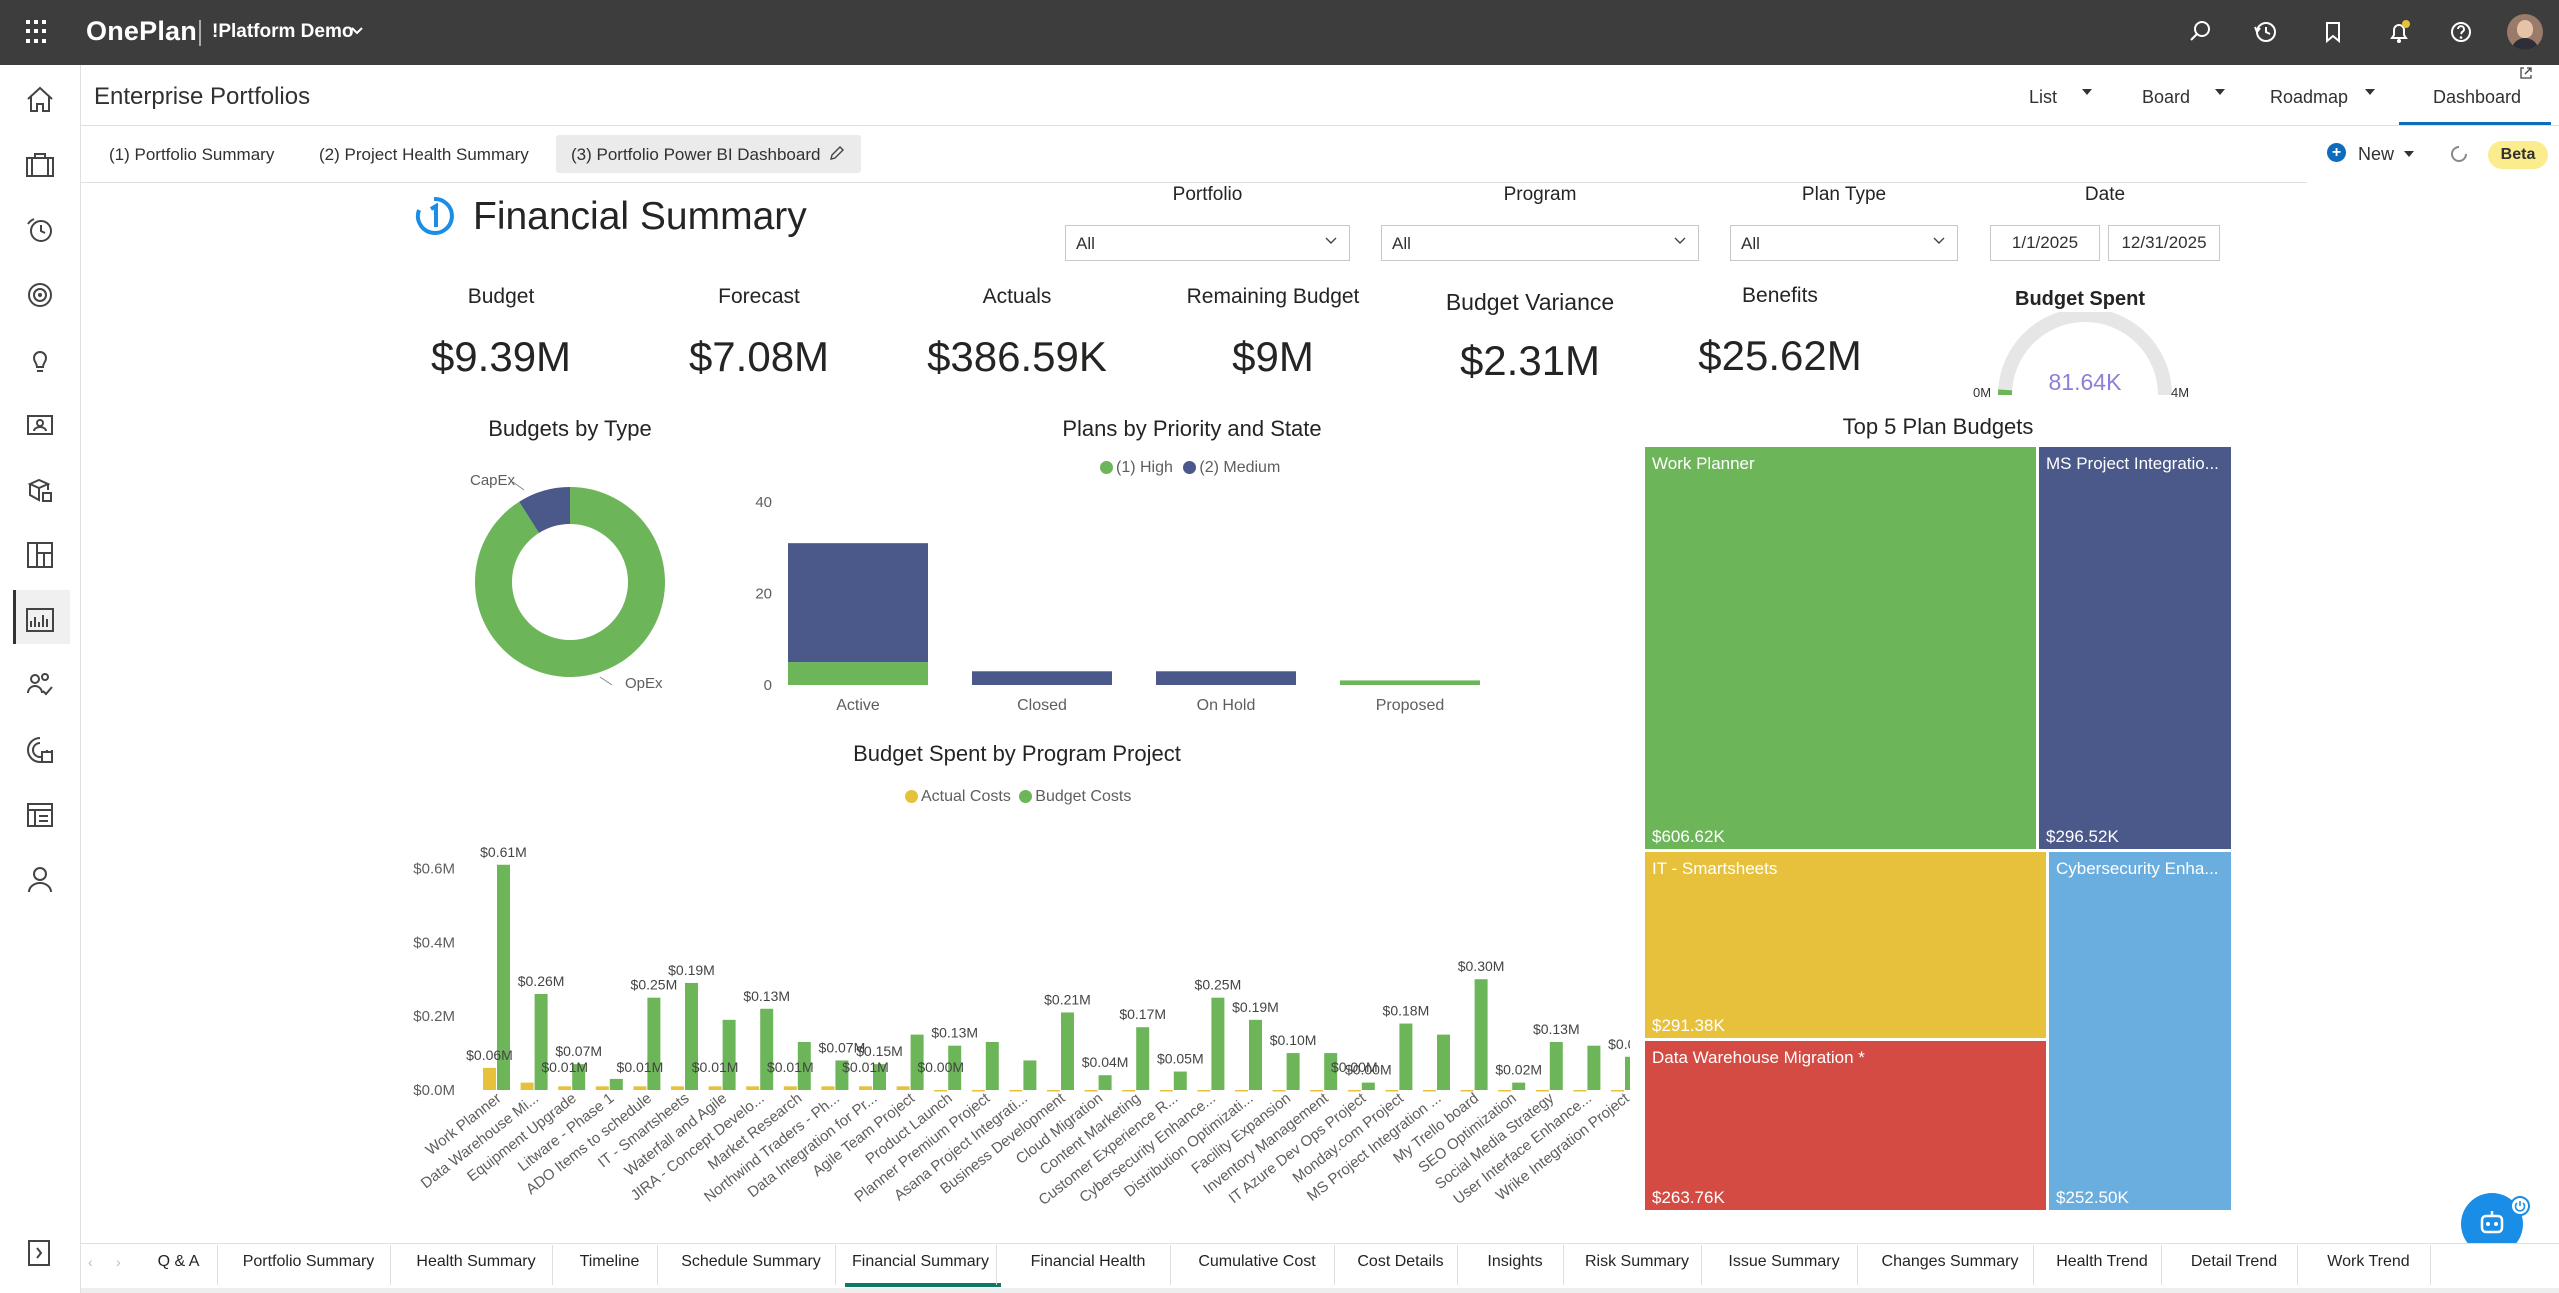 The height and width of the screenshot is (1293, 2559). I want to click on timesheet-icon, so click(40, 230).